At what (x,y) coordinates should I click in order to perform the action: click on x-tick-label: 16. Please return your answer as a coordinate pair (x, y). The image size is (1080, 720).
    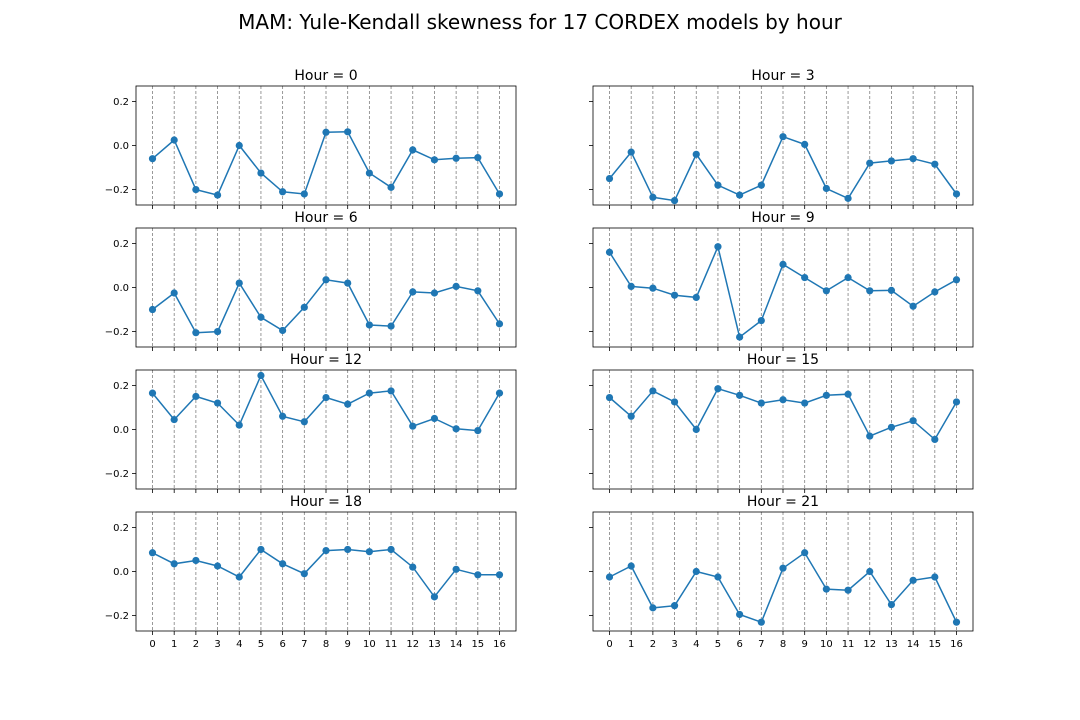
    Looking at the image, I should click on (956, 644).